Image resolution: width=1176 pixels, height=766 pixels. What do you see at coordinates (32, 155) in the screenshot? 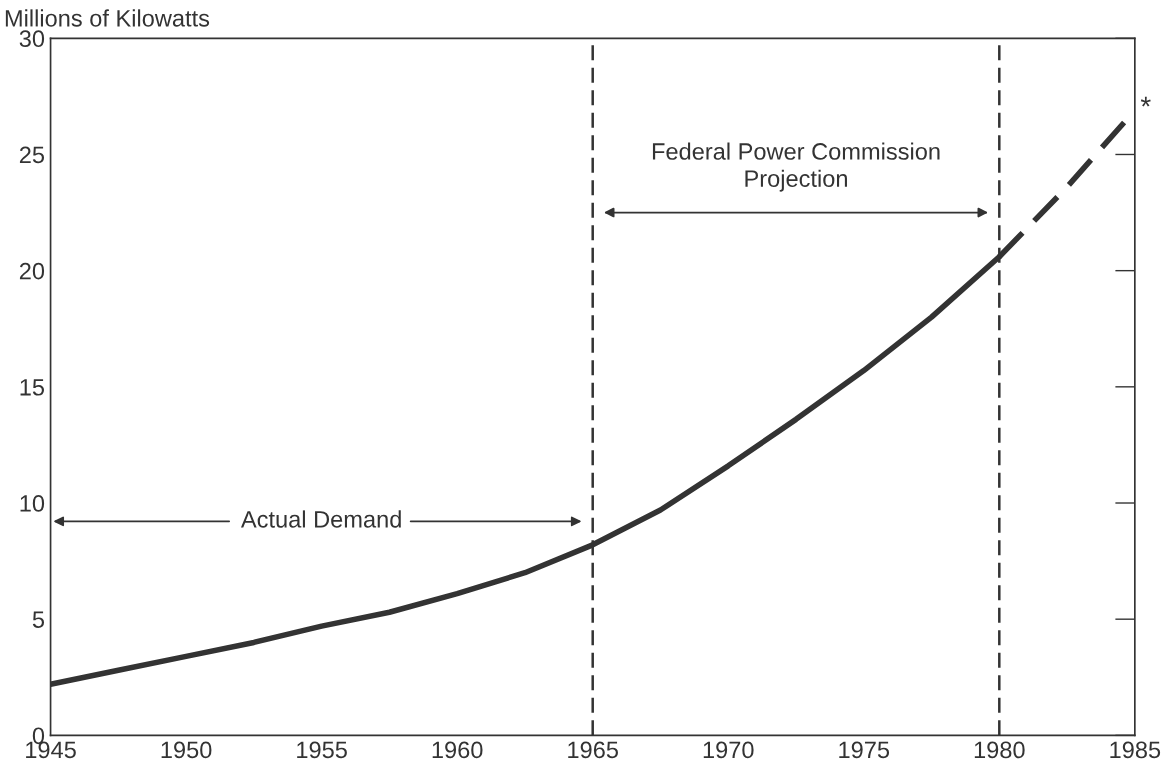
I see `y-tick-label: 25` at bounding box center [32, 155].